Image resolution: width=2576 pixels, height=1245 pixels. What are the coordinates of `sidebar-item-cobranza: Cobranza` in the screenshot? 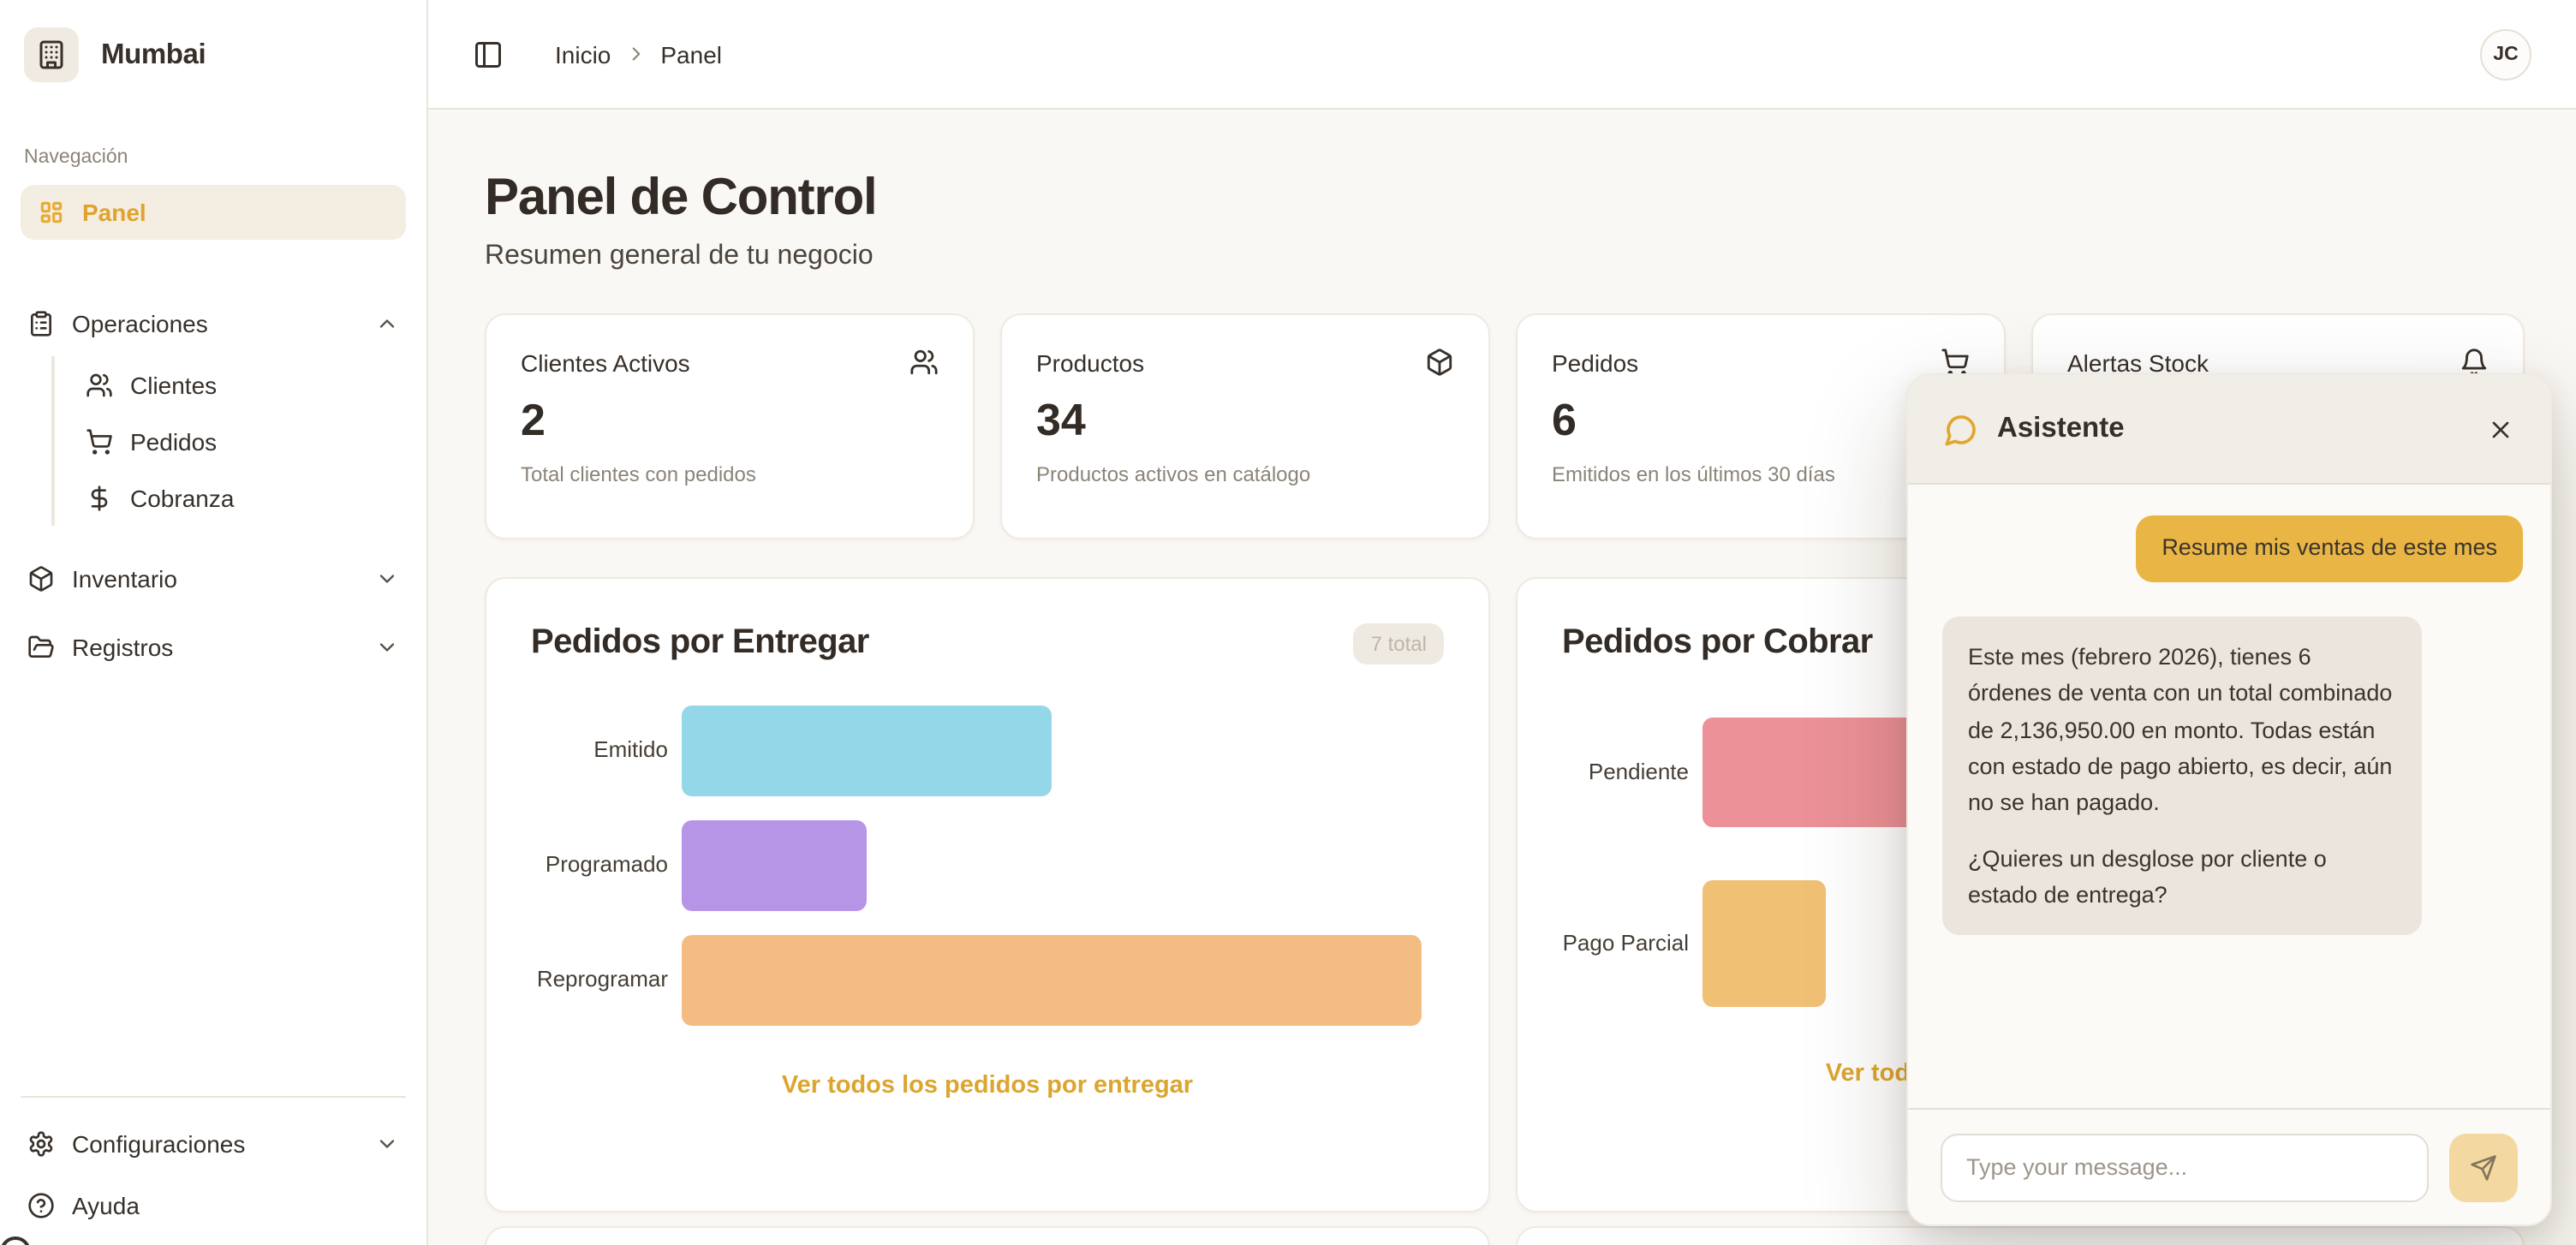 It's located at (242, 497).